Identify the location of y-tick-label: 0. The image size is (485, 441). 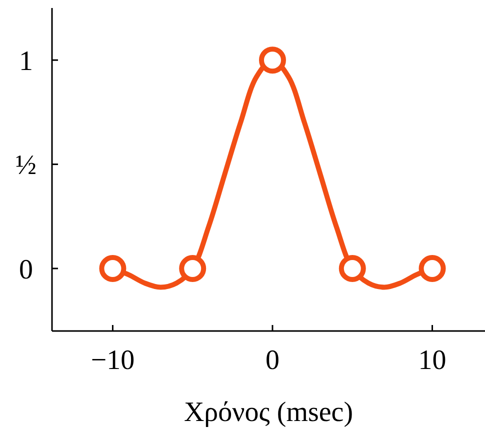
(26, 270).